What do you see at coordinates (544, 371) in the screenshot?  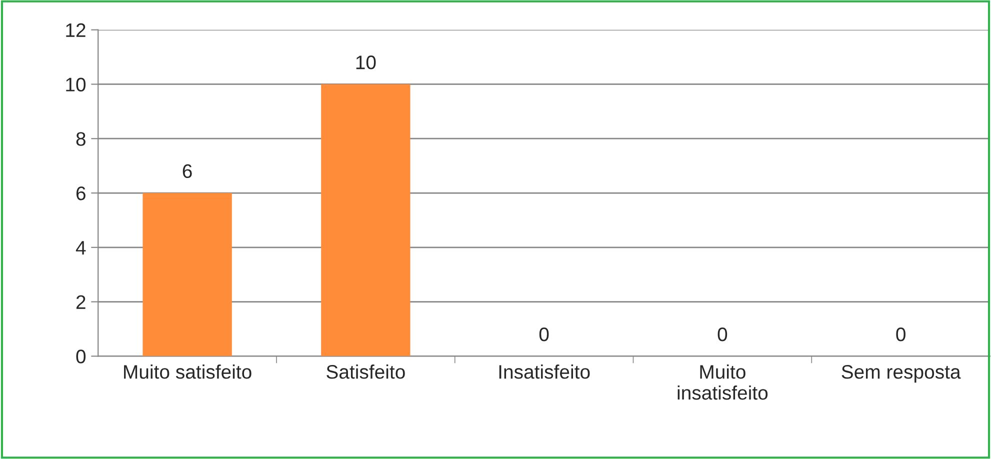 I see `x-tick-label: Insatisfeito` at bounding box center [544, 371].